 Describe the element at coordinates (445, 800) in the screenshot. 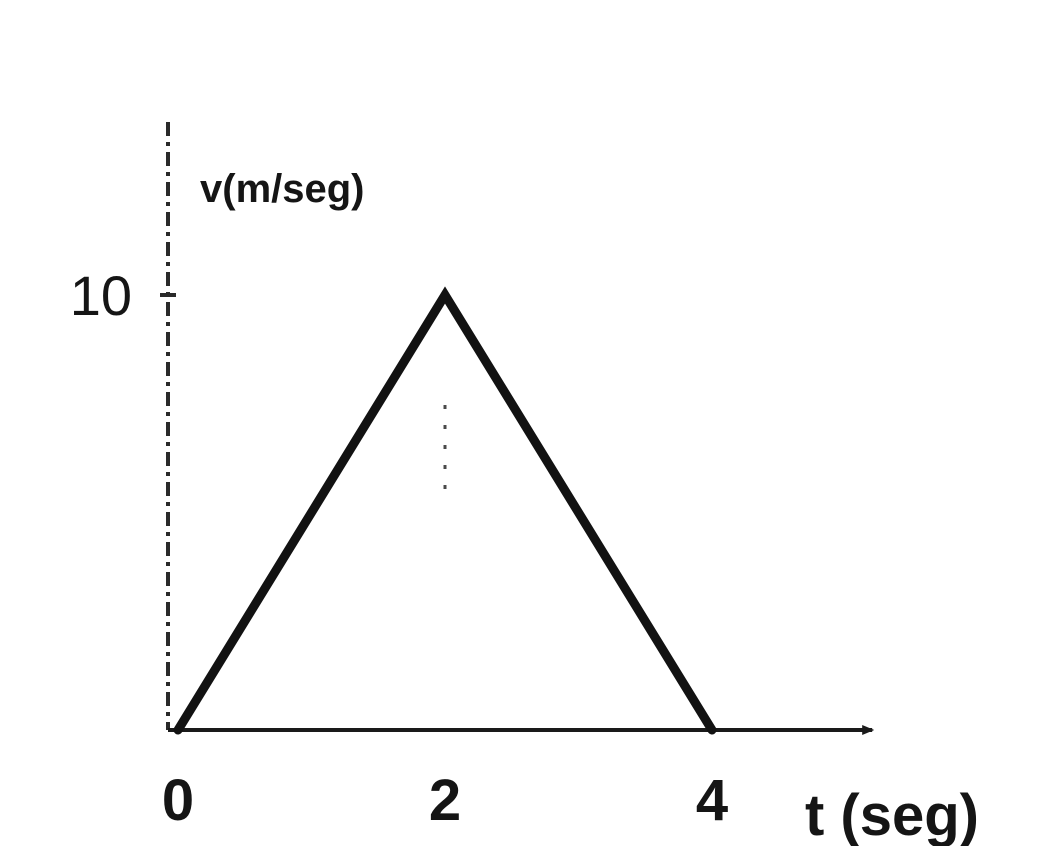

I see `x-tick-label-1: 2` at that location.